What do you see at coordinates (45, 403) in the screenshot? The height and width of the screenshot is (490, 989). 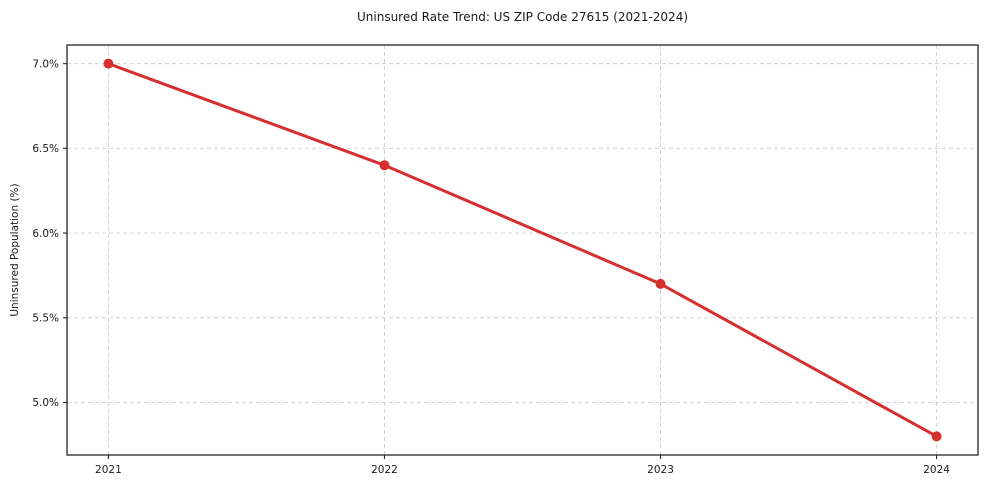 I see `y-tick-label: 5.0%` at bounding box center [45, 403].